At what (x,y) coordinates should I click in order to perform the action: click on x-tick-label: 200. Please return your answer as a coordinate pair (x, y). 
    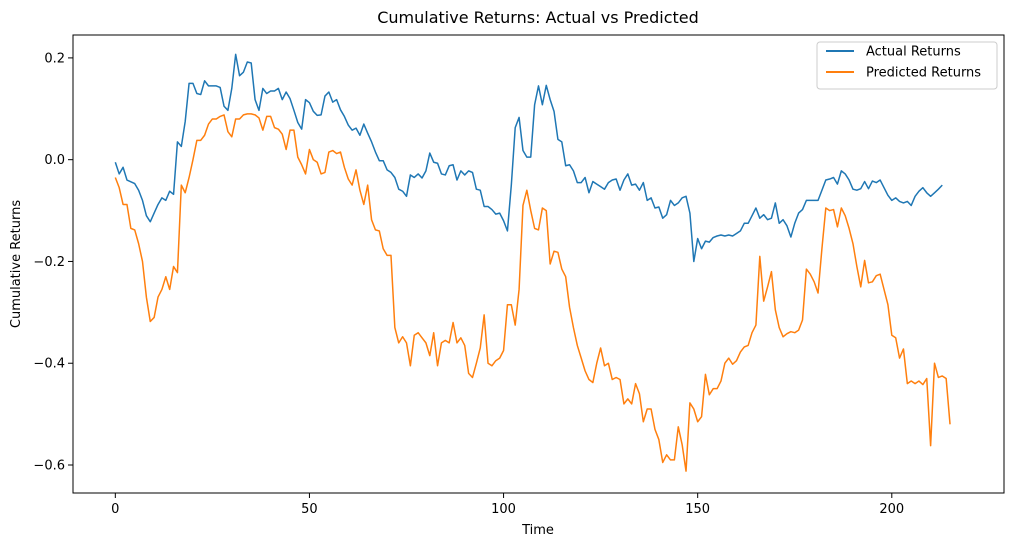
    Looking at the image, I should click on (891, 509).